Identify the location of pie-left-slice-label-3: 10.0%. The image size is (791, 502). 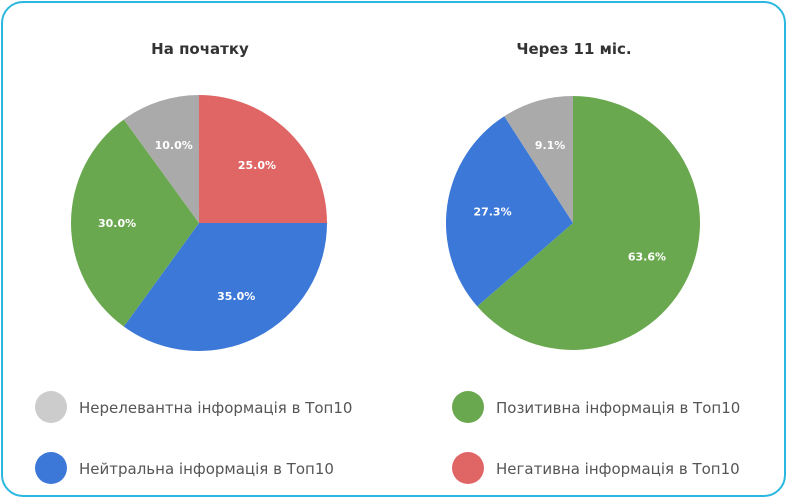
(174, 145).